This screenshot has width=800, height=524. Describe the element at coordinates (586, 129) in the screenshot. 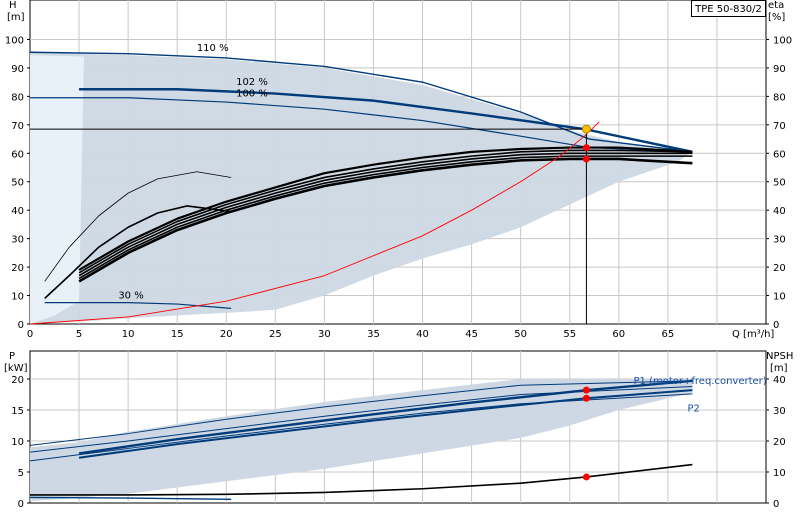

I see `duty-point` at that location.